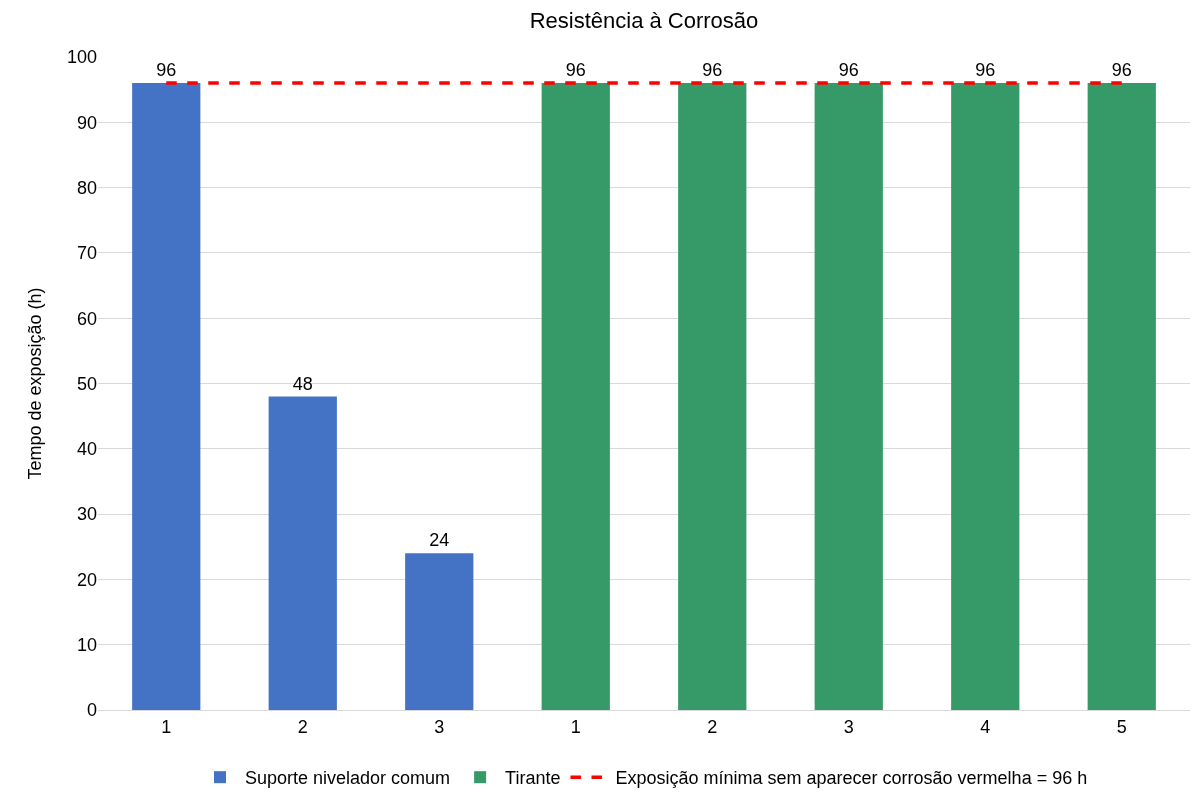 Image resolution: width=1204 pixels, height=808 pixels. I want to click on y-tick-label: 20, so click(86, 579).